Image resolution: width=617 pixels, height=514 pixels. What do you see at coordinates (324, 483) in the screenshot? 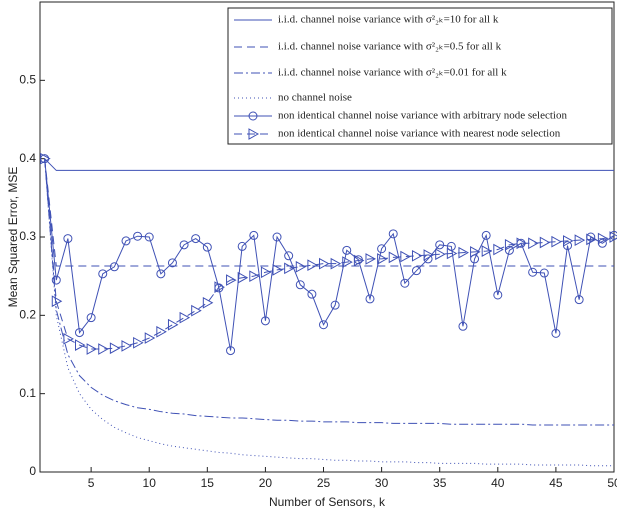
I see `x-tick-label: 25` at bounding box center [324, 483].